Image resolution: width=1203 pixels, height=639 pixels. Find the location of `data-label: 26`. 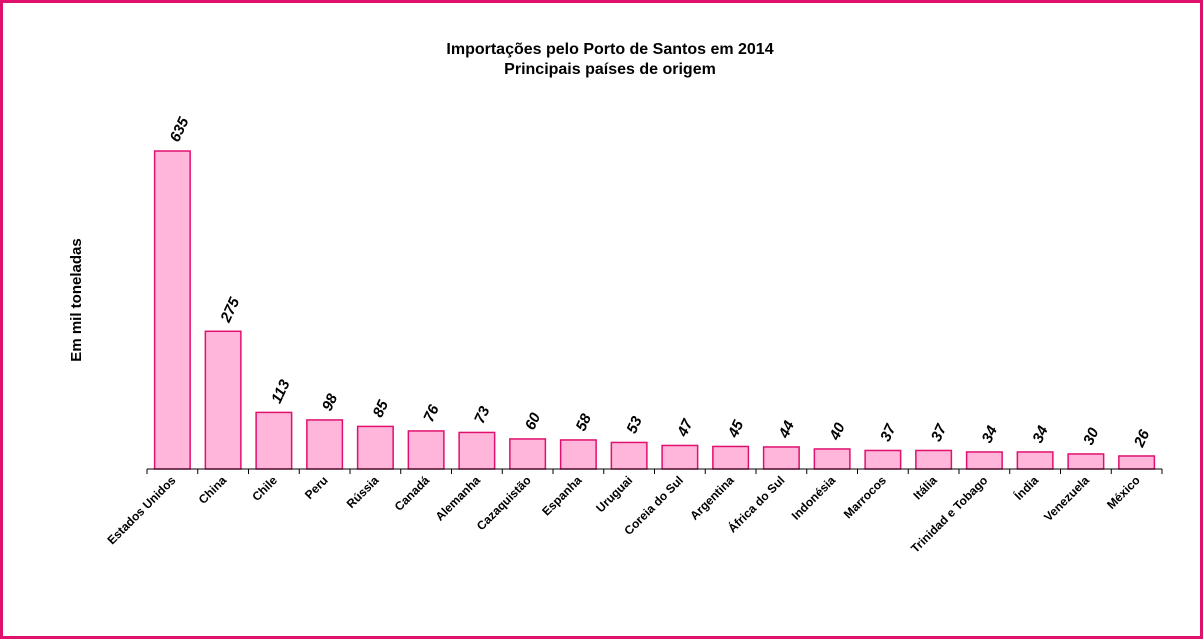

data-label: 26 is located at coordinates (1141, 439).